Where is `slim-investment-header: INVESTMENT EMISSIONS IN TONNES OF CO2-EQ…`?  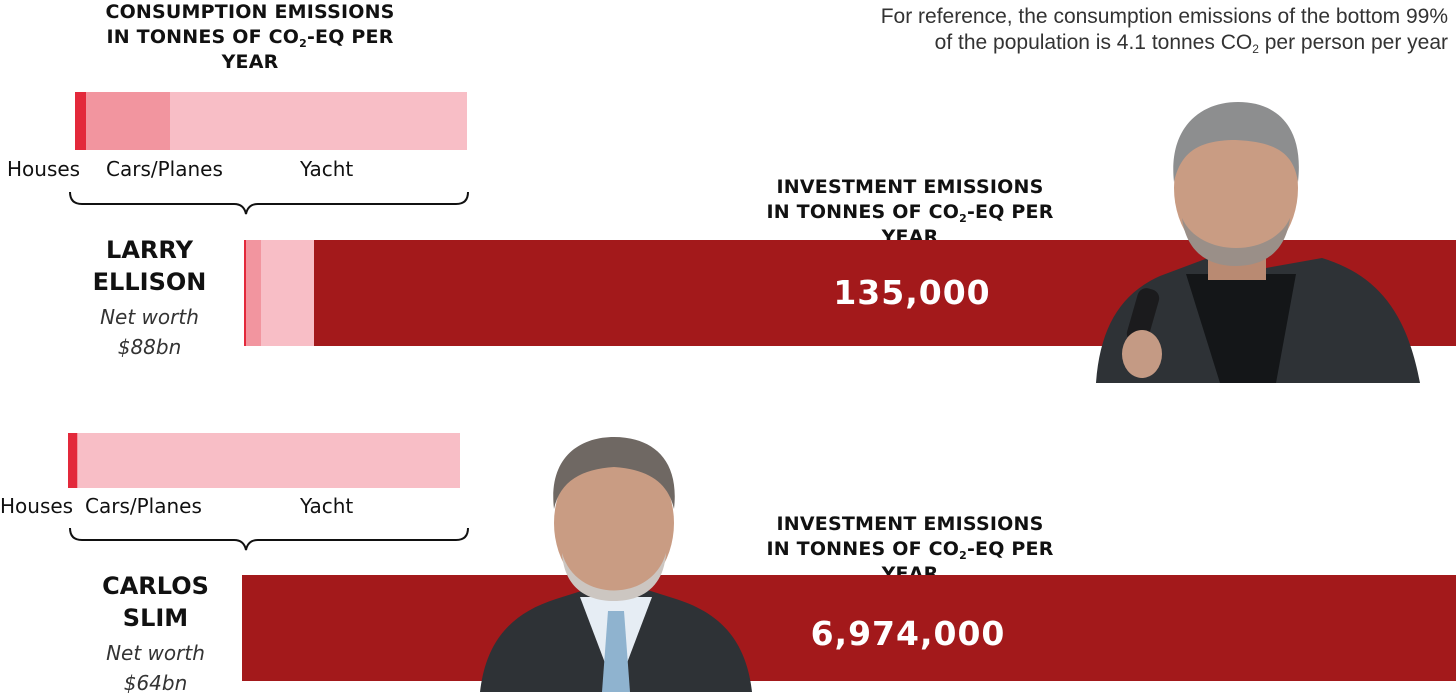
slim-investment-header: INVESTMENT EMISSIONS IN TONNES OF CO2-EQ… is located at coordinates (910, 549).